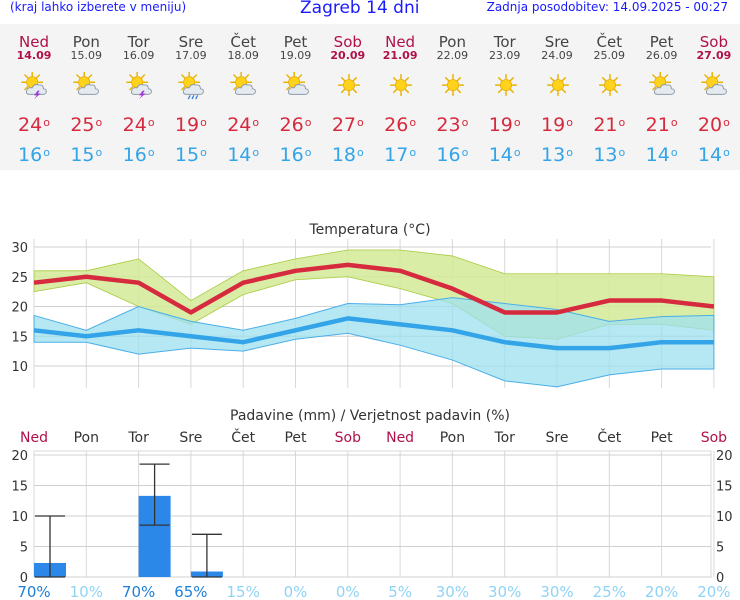  I want to click on min-temp-value: 18, so click(344, 155).